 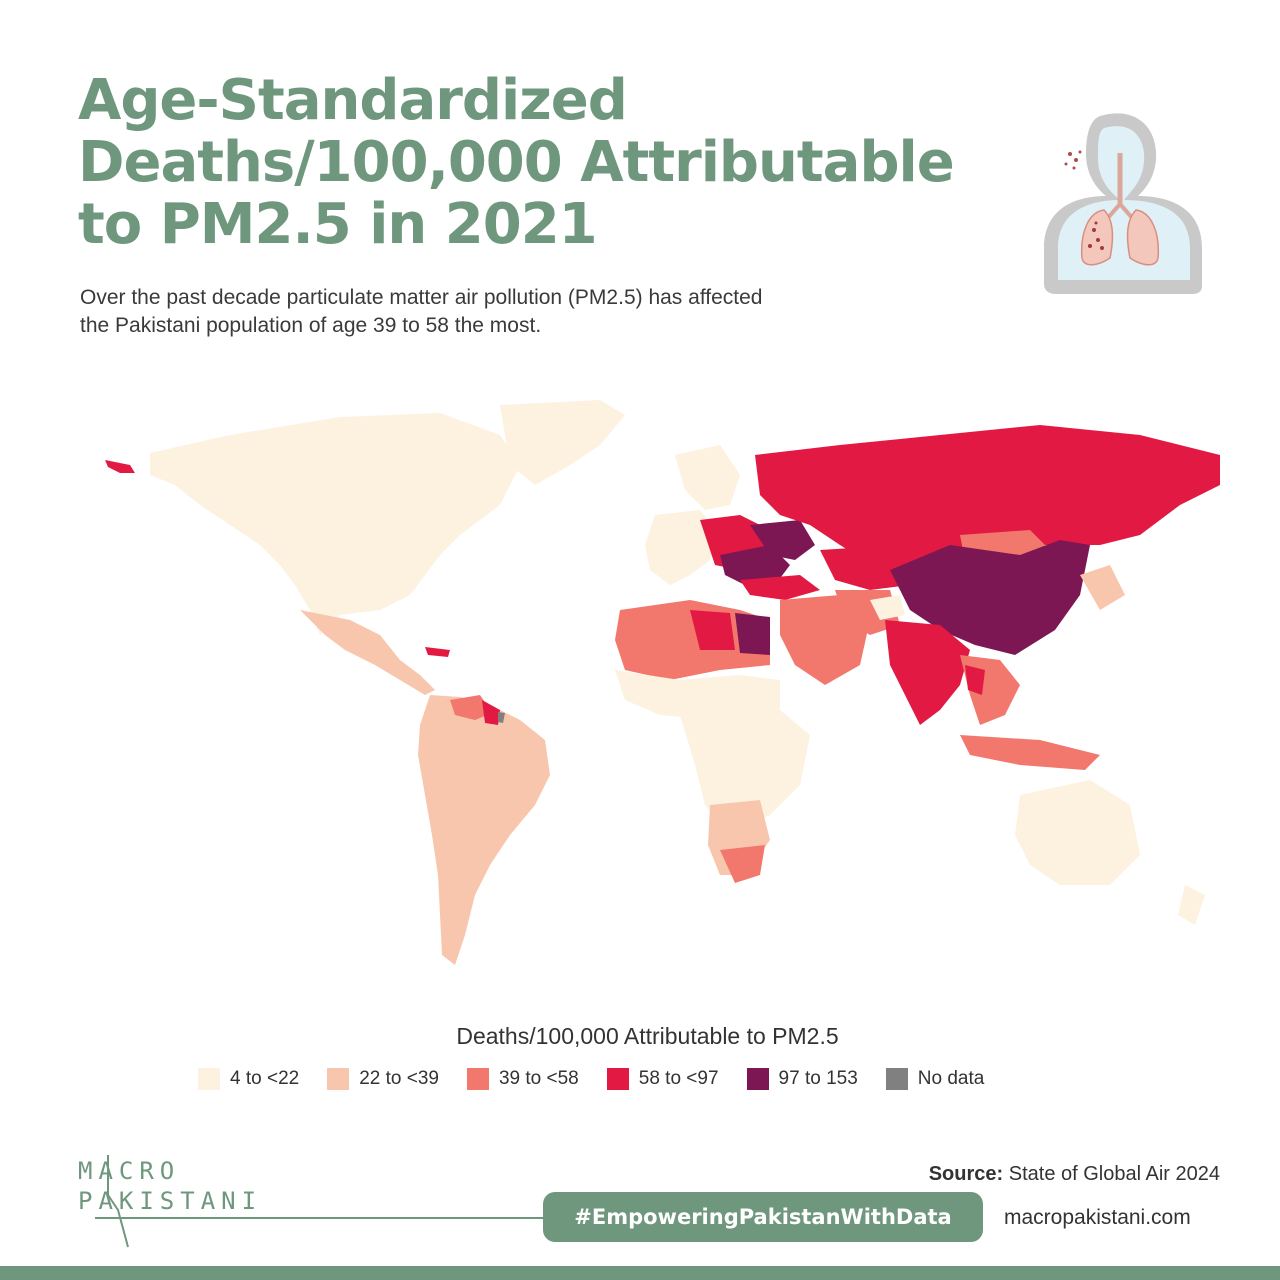 I want to click on source-text: State of Global Air 2024, so click(x=1114, y=1174).